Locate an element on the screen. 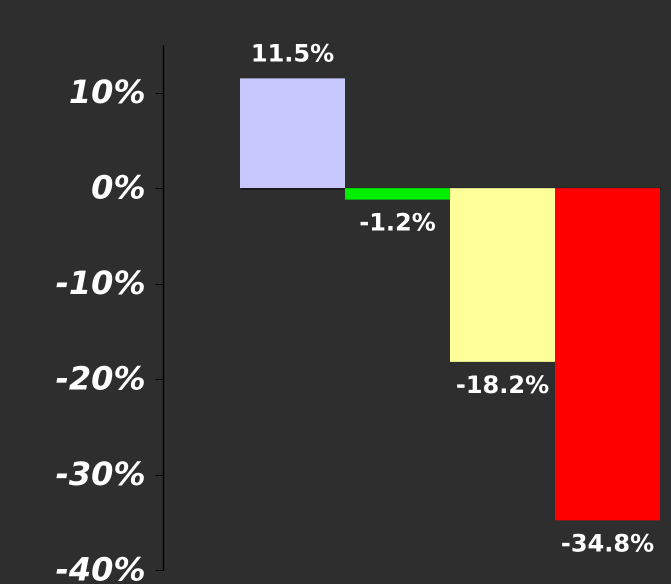 Image resolution: width=671 pixels, height=584 pixels. data-label: -34.8% is located at coordinates (607, 543).